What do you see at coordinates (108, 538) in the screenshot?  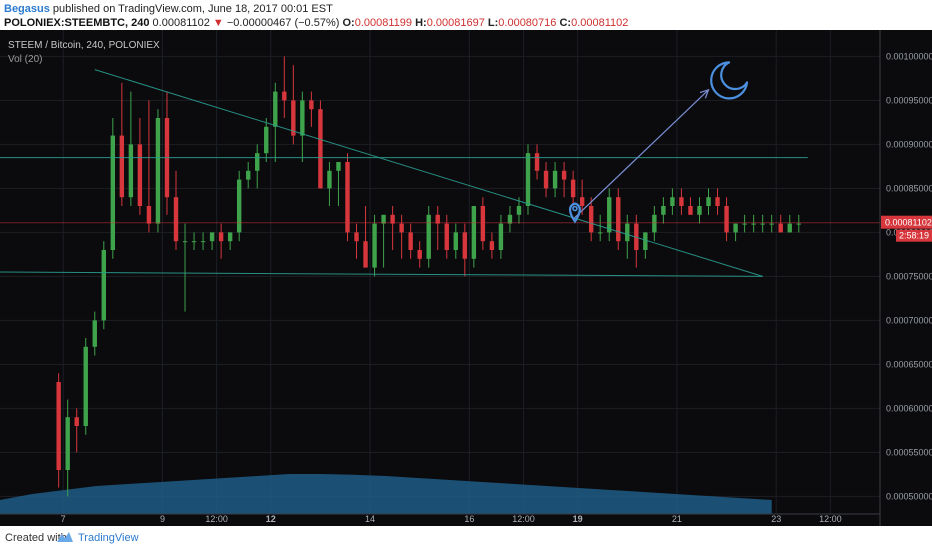 I see `tradingview-brand: TradingView` at bounding box center [108, 538].